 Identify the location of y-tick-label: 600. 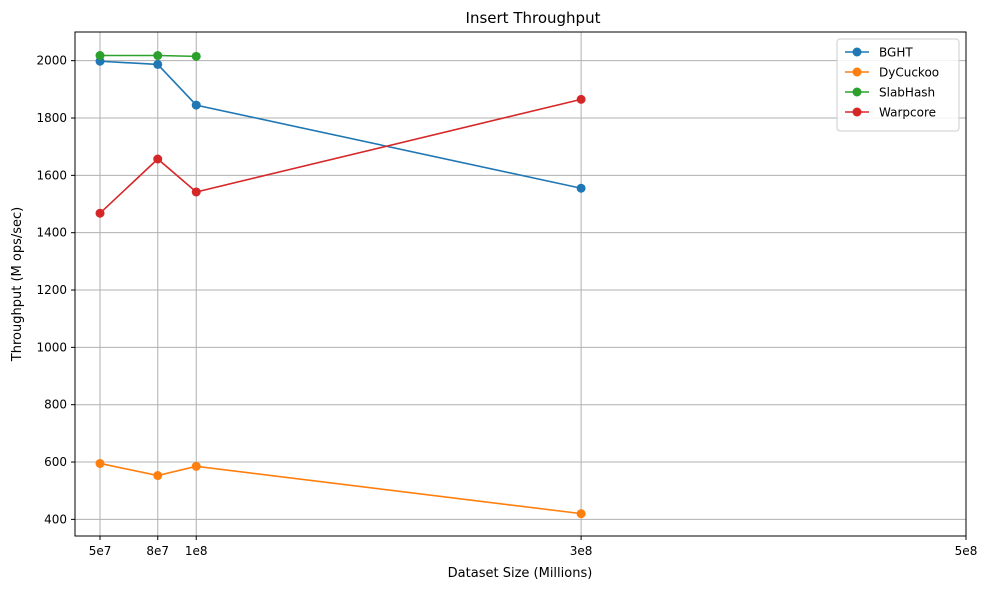
(55, 462).